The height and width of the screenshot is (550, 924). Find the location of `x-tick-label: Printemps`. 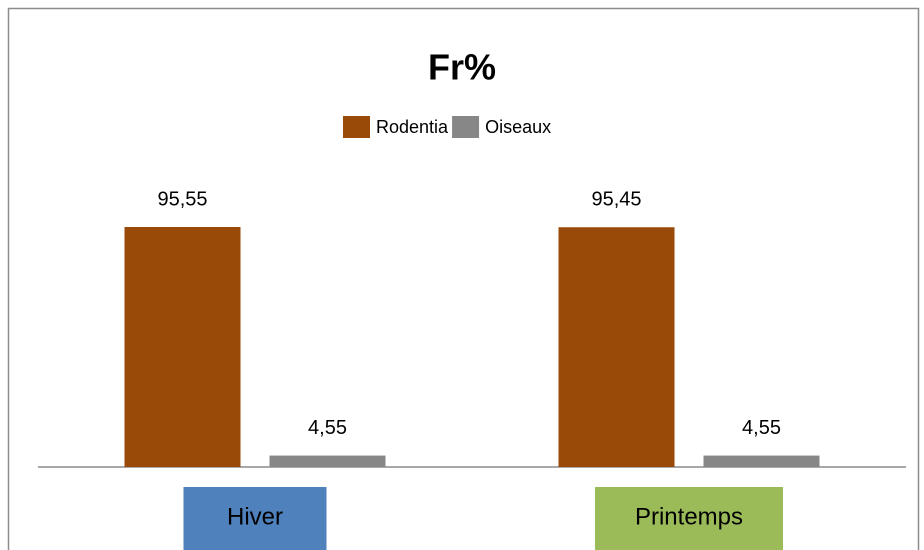

x-tick-label: Printemps is located at coordinates (689, 516).